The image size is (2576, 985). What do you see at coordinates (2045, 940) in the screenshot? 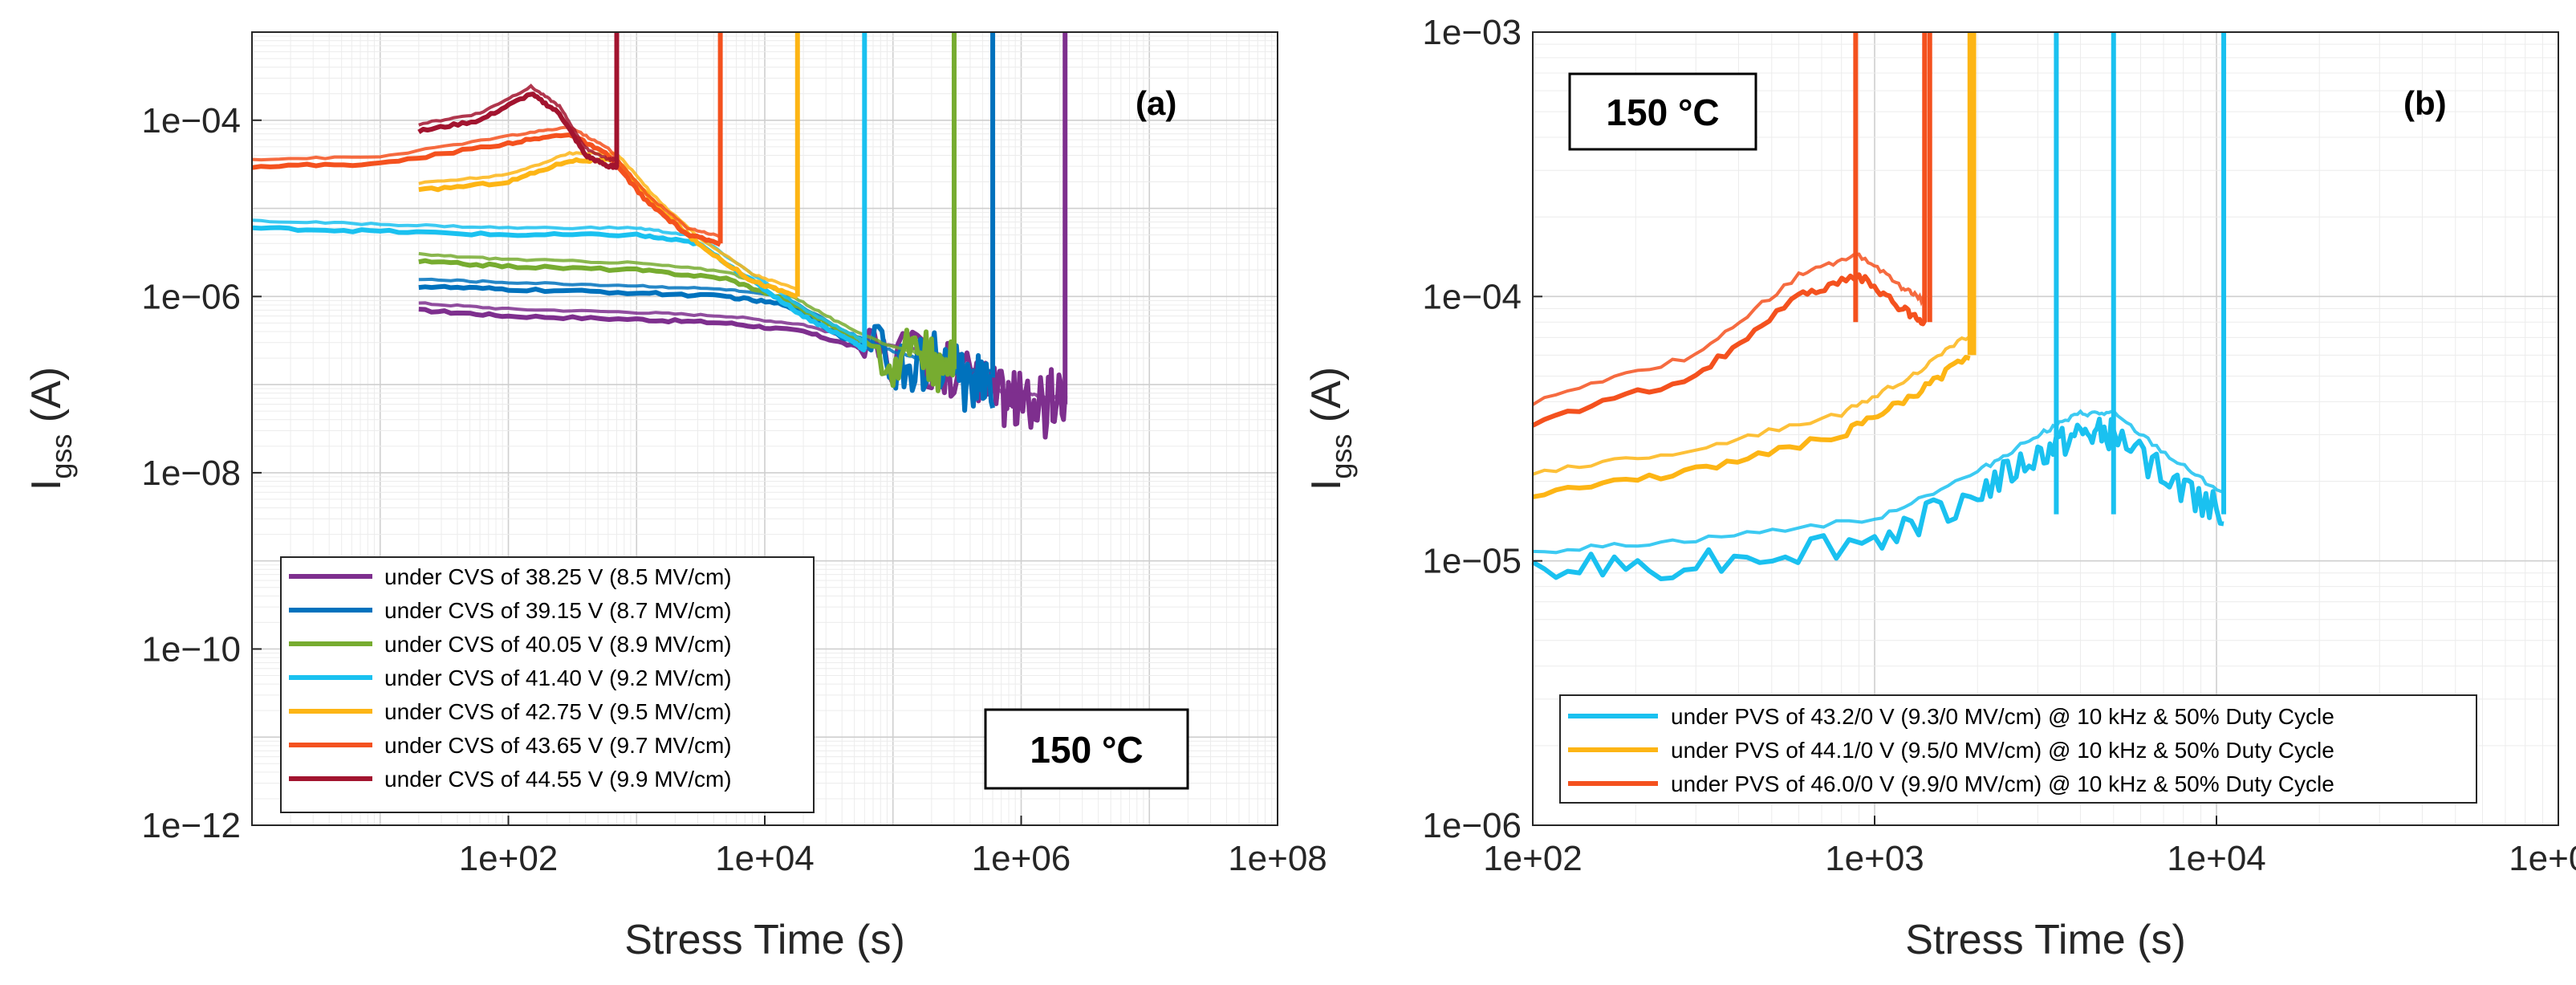
I see `panel-b-xlabel: Stress Time (s)` at bounding box center [2045, 940].